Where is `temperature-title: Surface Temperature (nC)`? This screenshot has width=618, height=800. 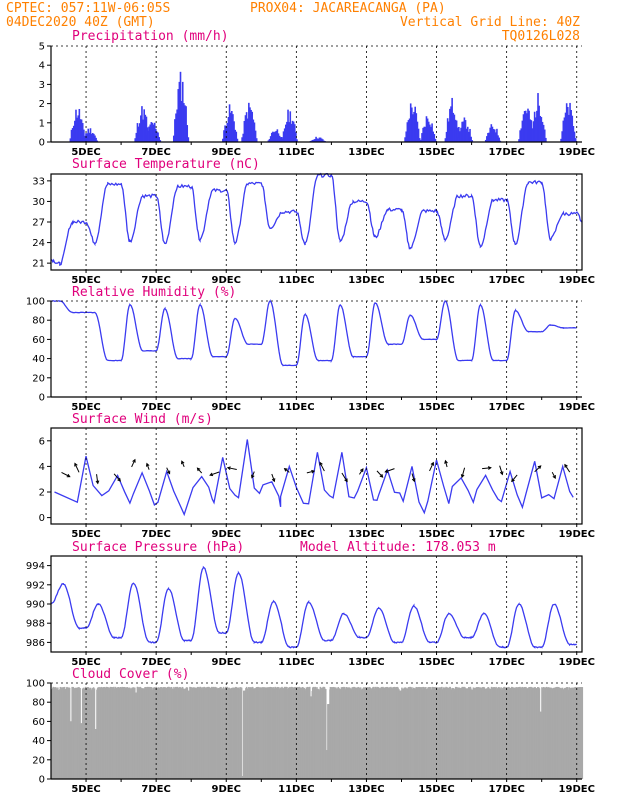 temperature-title: Surface Temperature (nC) is located at coordinates (166, 164).